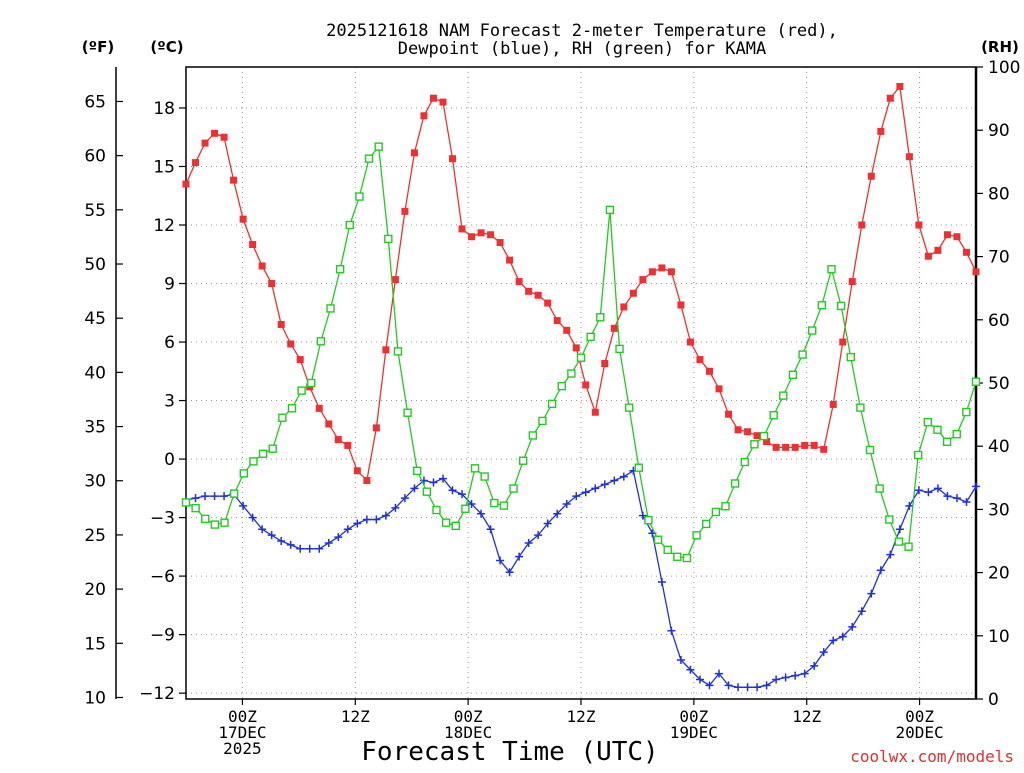 This screenshot has width=1024, height=773. Describe the element at coordinates (693, 716) in the screenshot. I see `x-tick-label-4-0: 00Z` at that location.